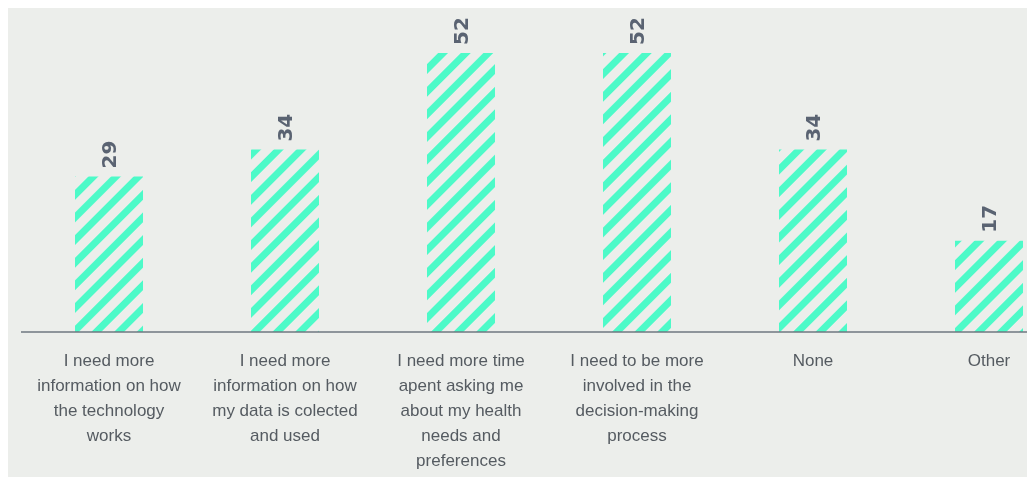 This screenshot has width=1027, height=477. What do you see at coordinates (989, 361) in the screenshot?
I see `x-tick-label: Other` at bounding box center [989, 361].